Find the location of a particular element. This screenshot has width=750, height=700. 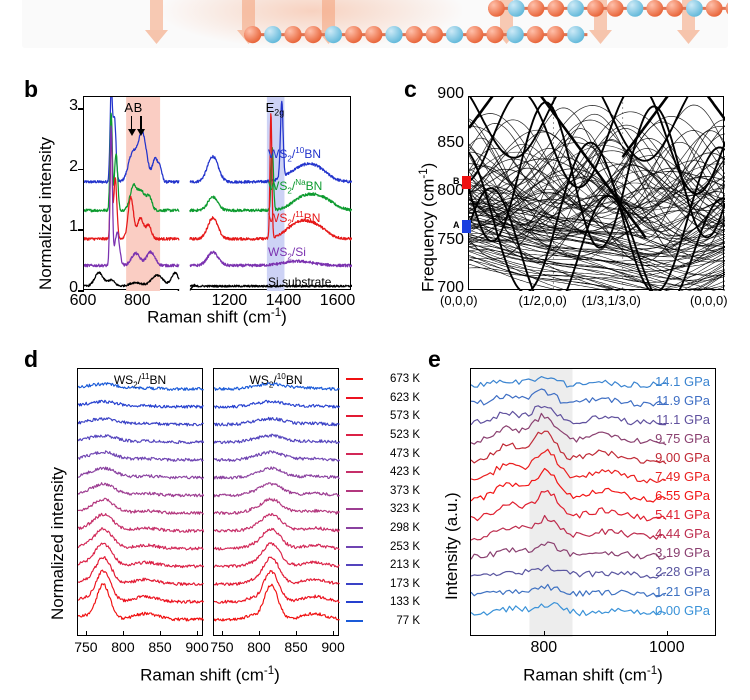

panel-d-legend-item-253: 253 K is located at coordinates (383, 546).